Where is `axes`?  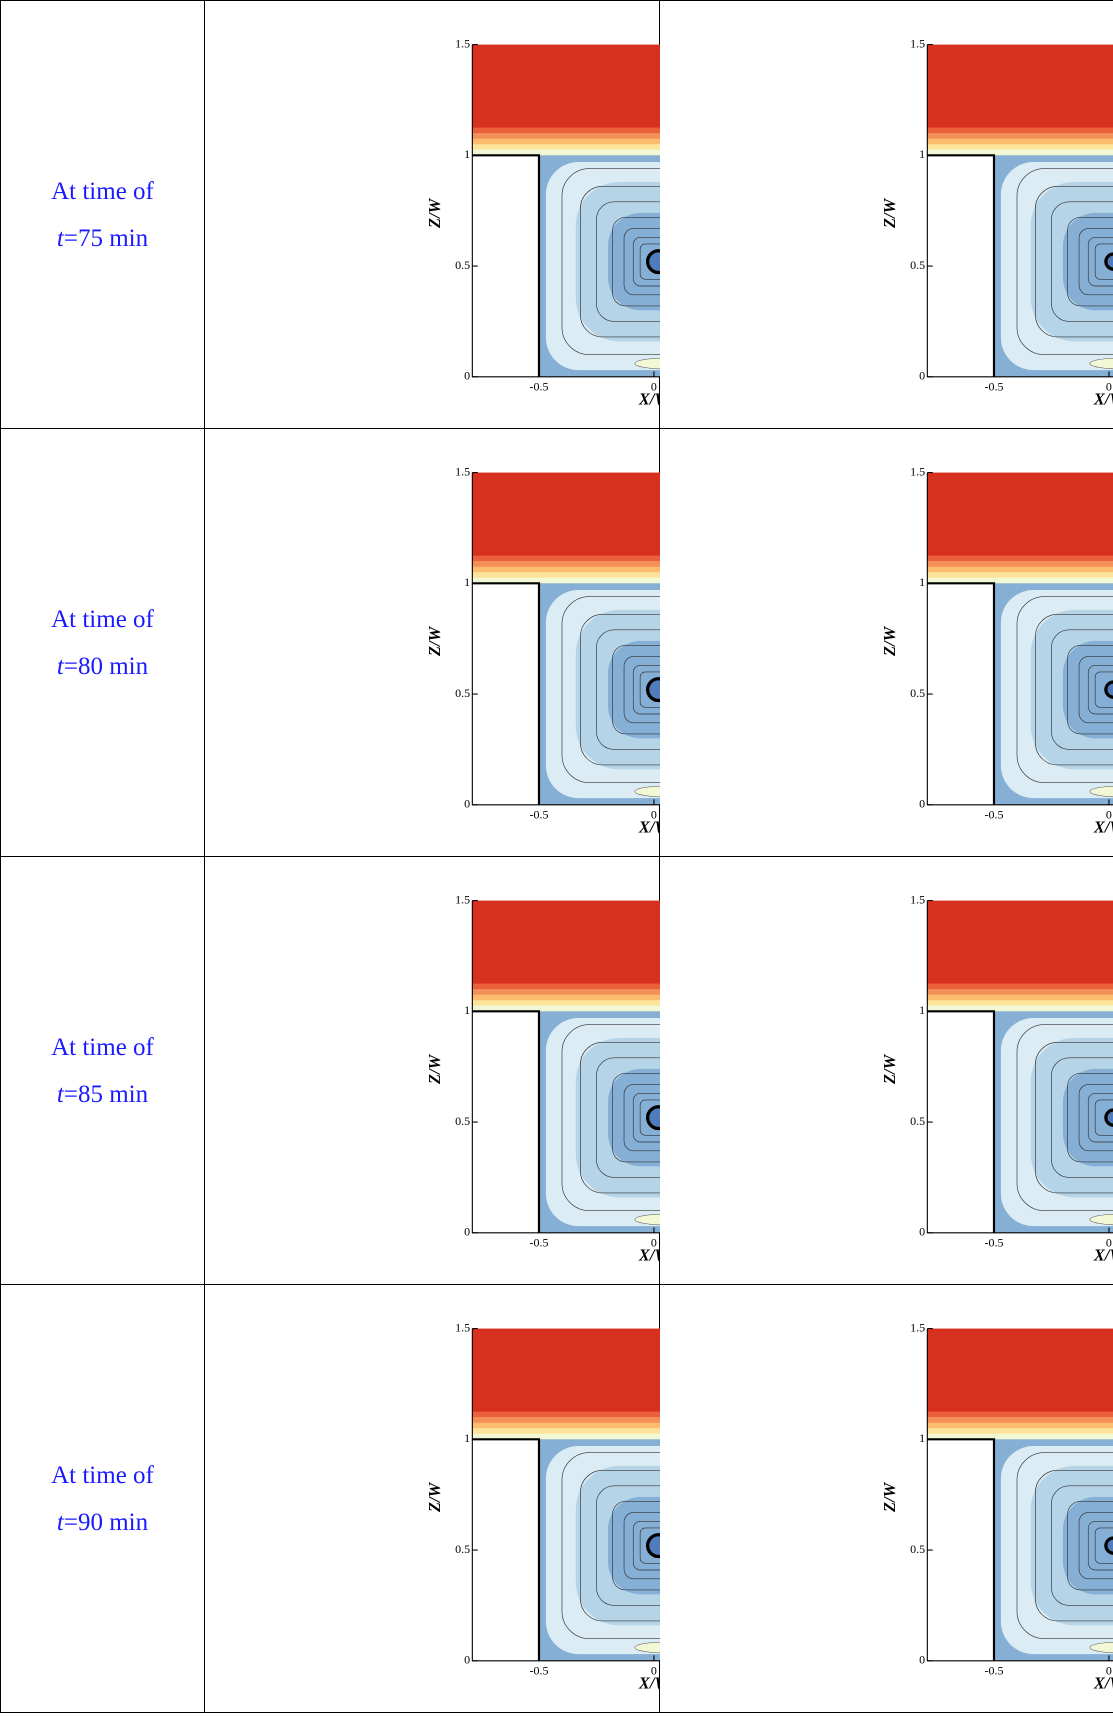 axes is located at coordinates (1019, 211).